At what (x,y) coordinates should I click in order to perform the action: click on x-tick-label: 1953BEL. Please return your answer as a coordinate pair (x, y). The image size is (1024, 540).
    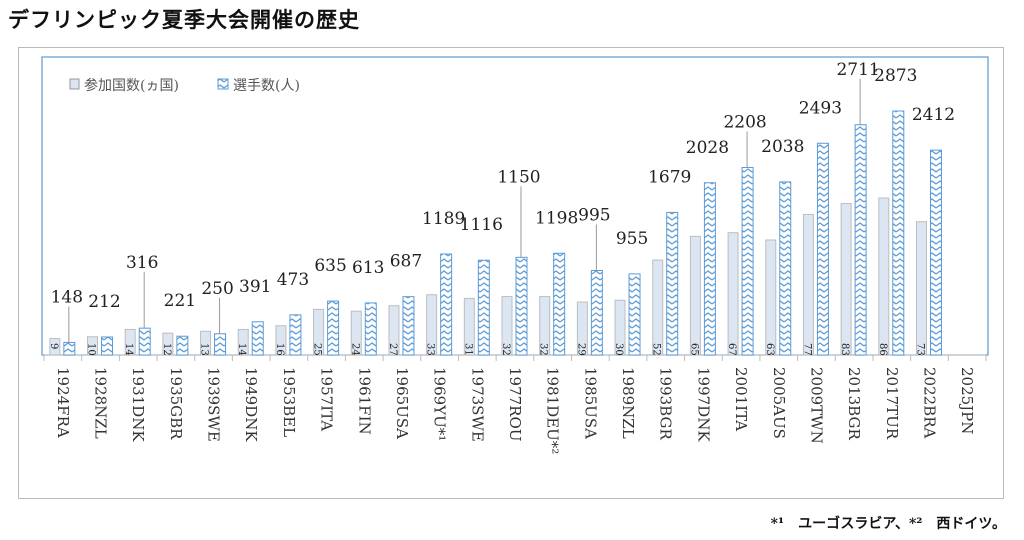
    Looking at the image, I should click on (289, 402).